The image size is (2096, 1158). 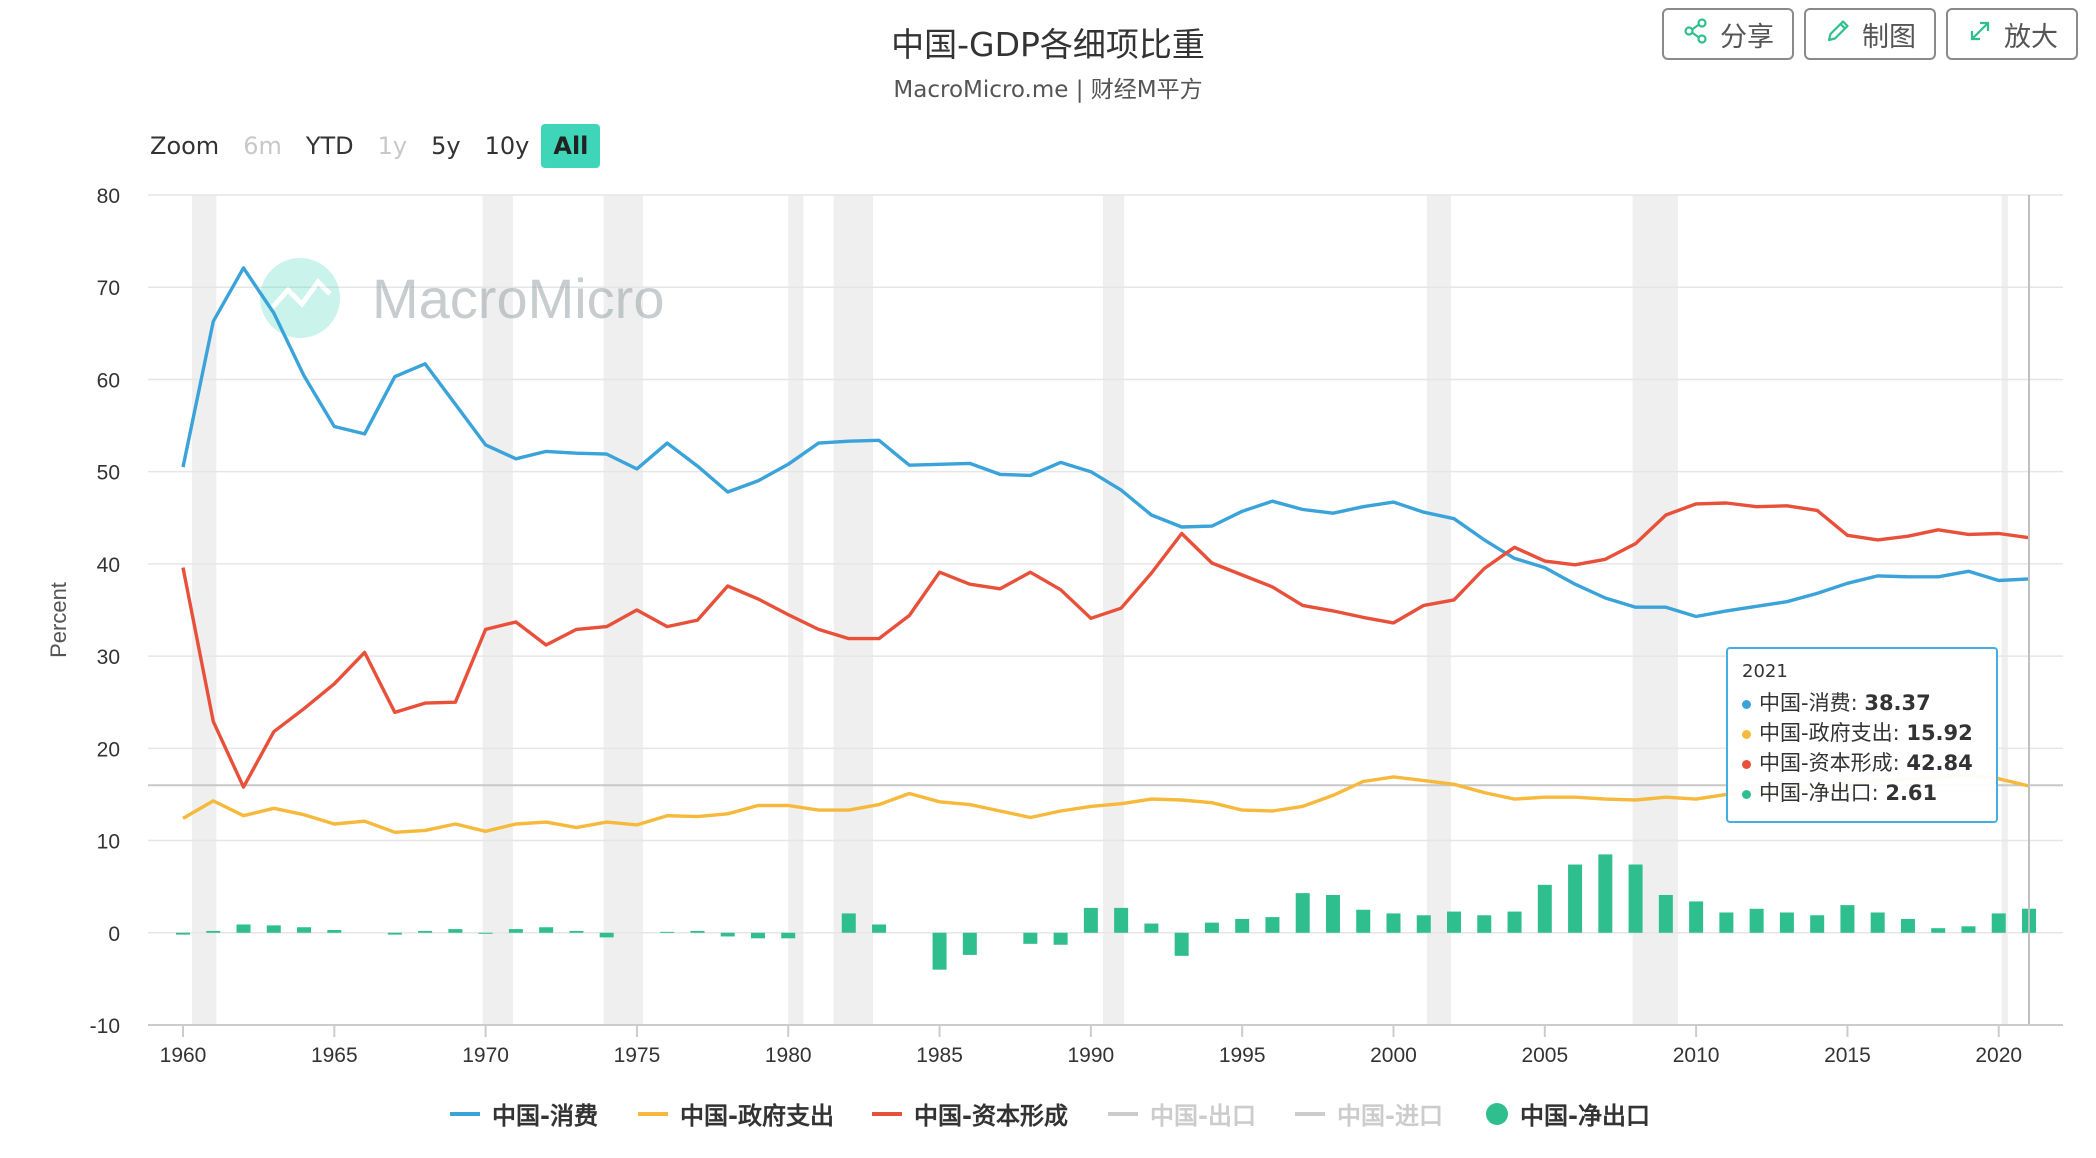 What do you see at coordinates (108, 380) in the screenshot?
I see `y-tick-label: 60` at bounding box center [108, 380].